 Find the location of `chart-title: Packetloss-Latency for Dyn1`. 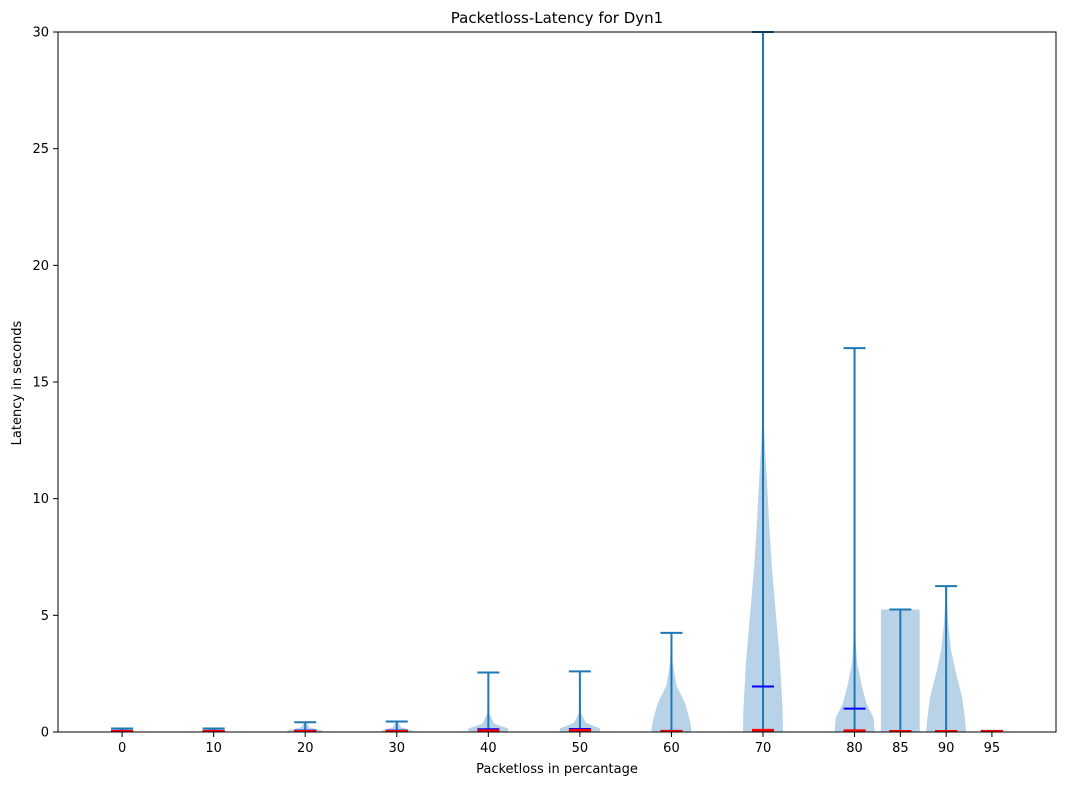

chart-title: Packetloss-Latency for Dyn1 is located at coordinates (557, 18).